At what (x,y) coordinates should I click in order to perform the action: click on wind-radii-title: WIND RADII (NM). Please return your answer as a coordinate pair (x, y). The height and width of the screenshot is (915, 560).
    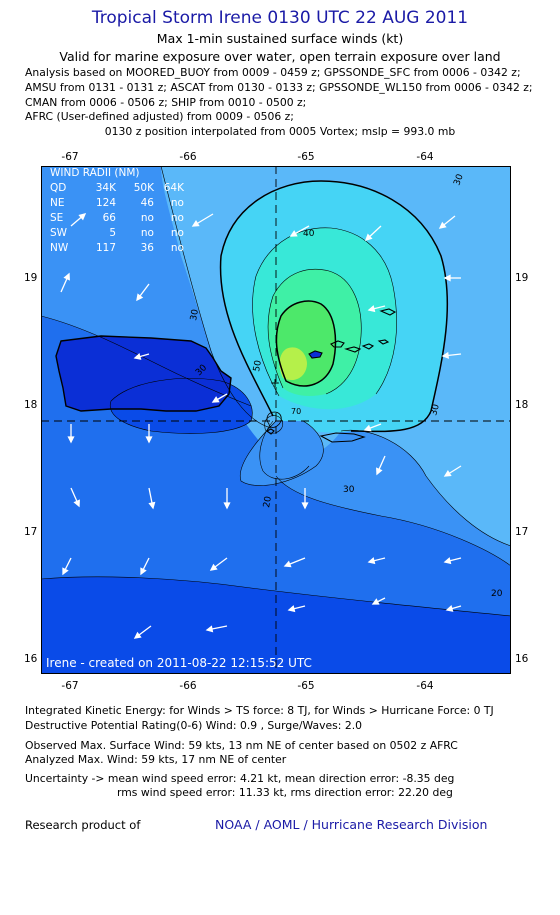
    Looking at the image, I should click on (95, 173).